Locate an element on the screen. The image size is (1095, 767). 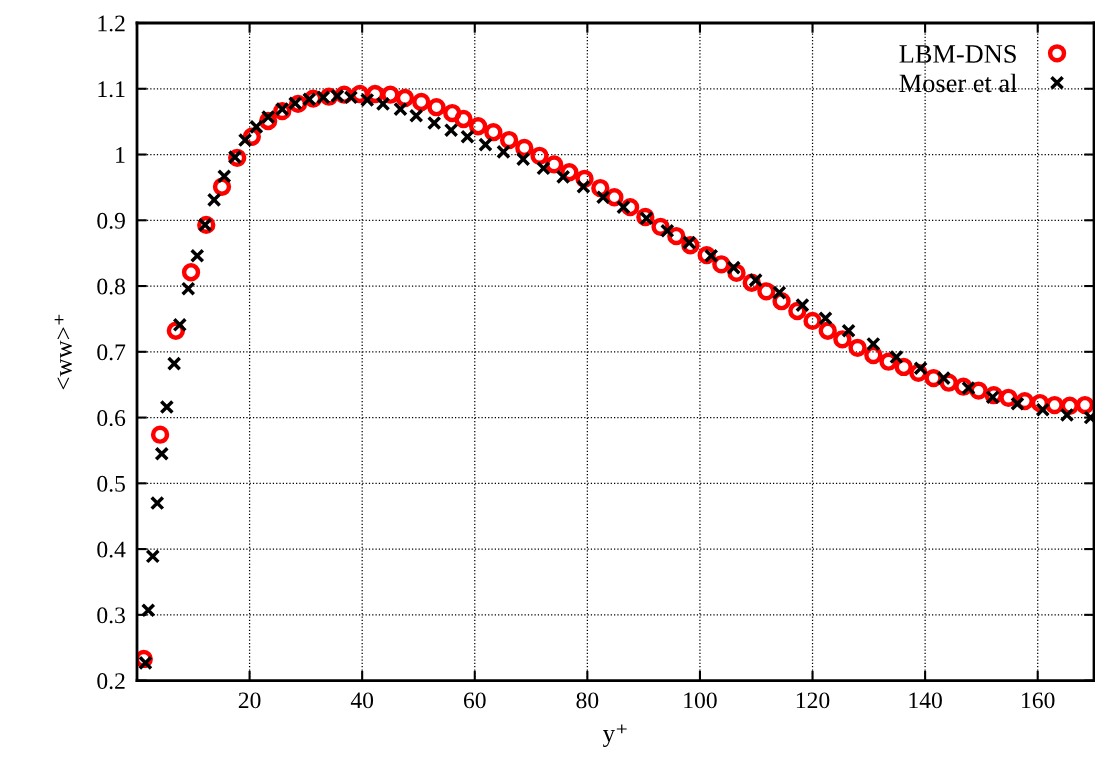
y-tick-label: 0.7 is located at coordinates (111, 352).